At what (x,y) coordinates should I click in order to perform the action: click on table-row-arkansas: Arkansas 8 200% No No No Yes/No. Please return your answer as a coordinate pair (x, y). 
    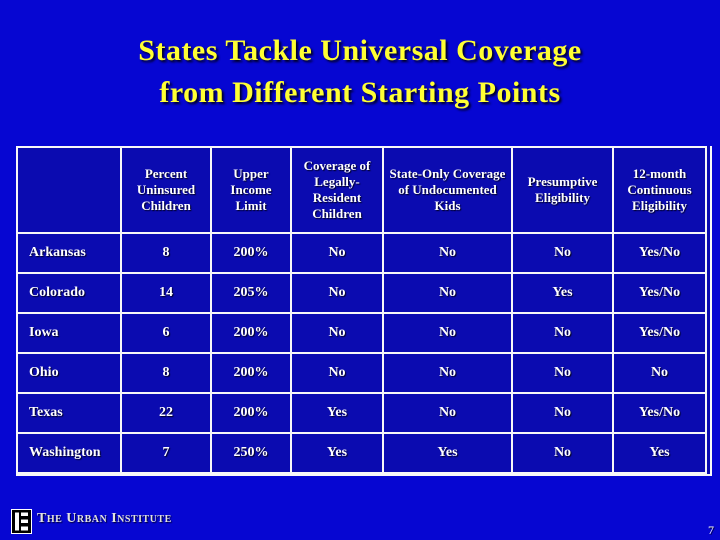
    Looking at the image, I should click on (361, 253).